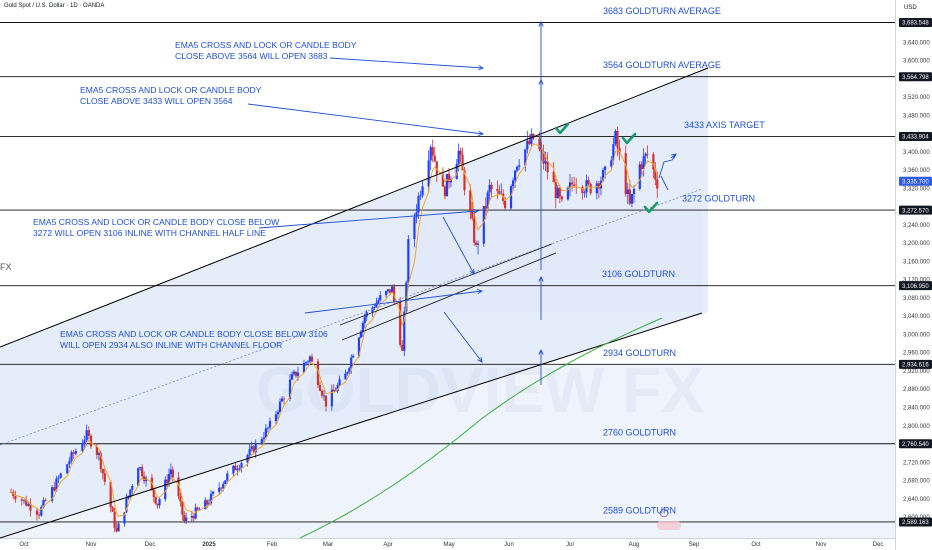 This screenshot has width=932, height=550. I want to click on price-tick-label: 3,600.000, so click(916, 62).